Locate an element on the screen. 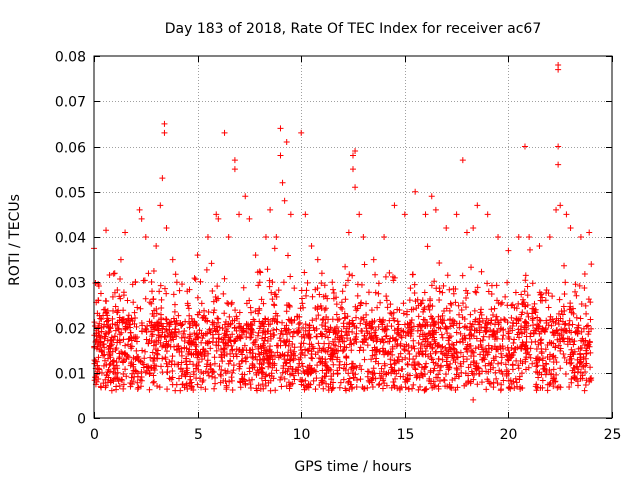 This screenshot has width=640, height=480. y-tick-label: 0.01 is located at coordinates (70, 375).